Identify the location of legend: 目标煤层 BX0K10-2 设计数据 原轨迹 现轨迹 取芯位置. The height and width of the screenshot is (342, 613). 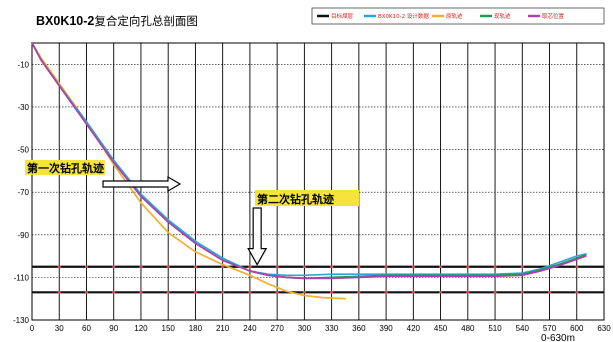
(458, 16).